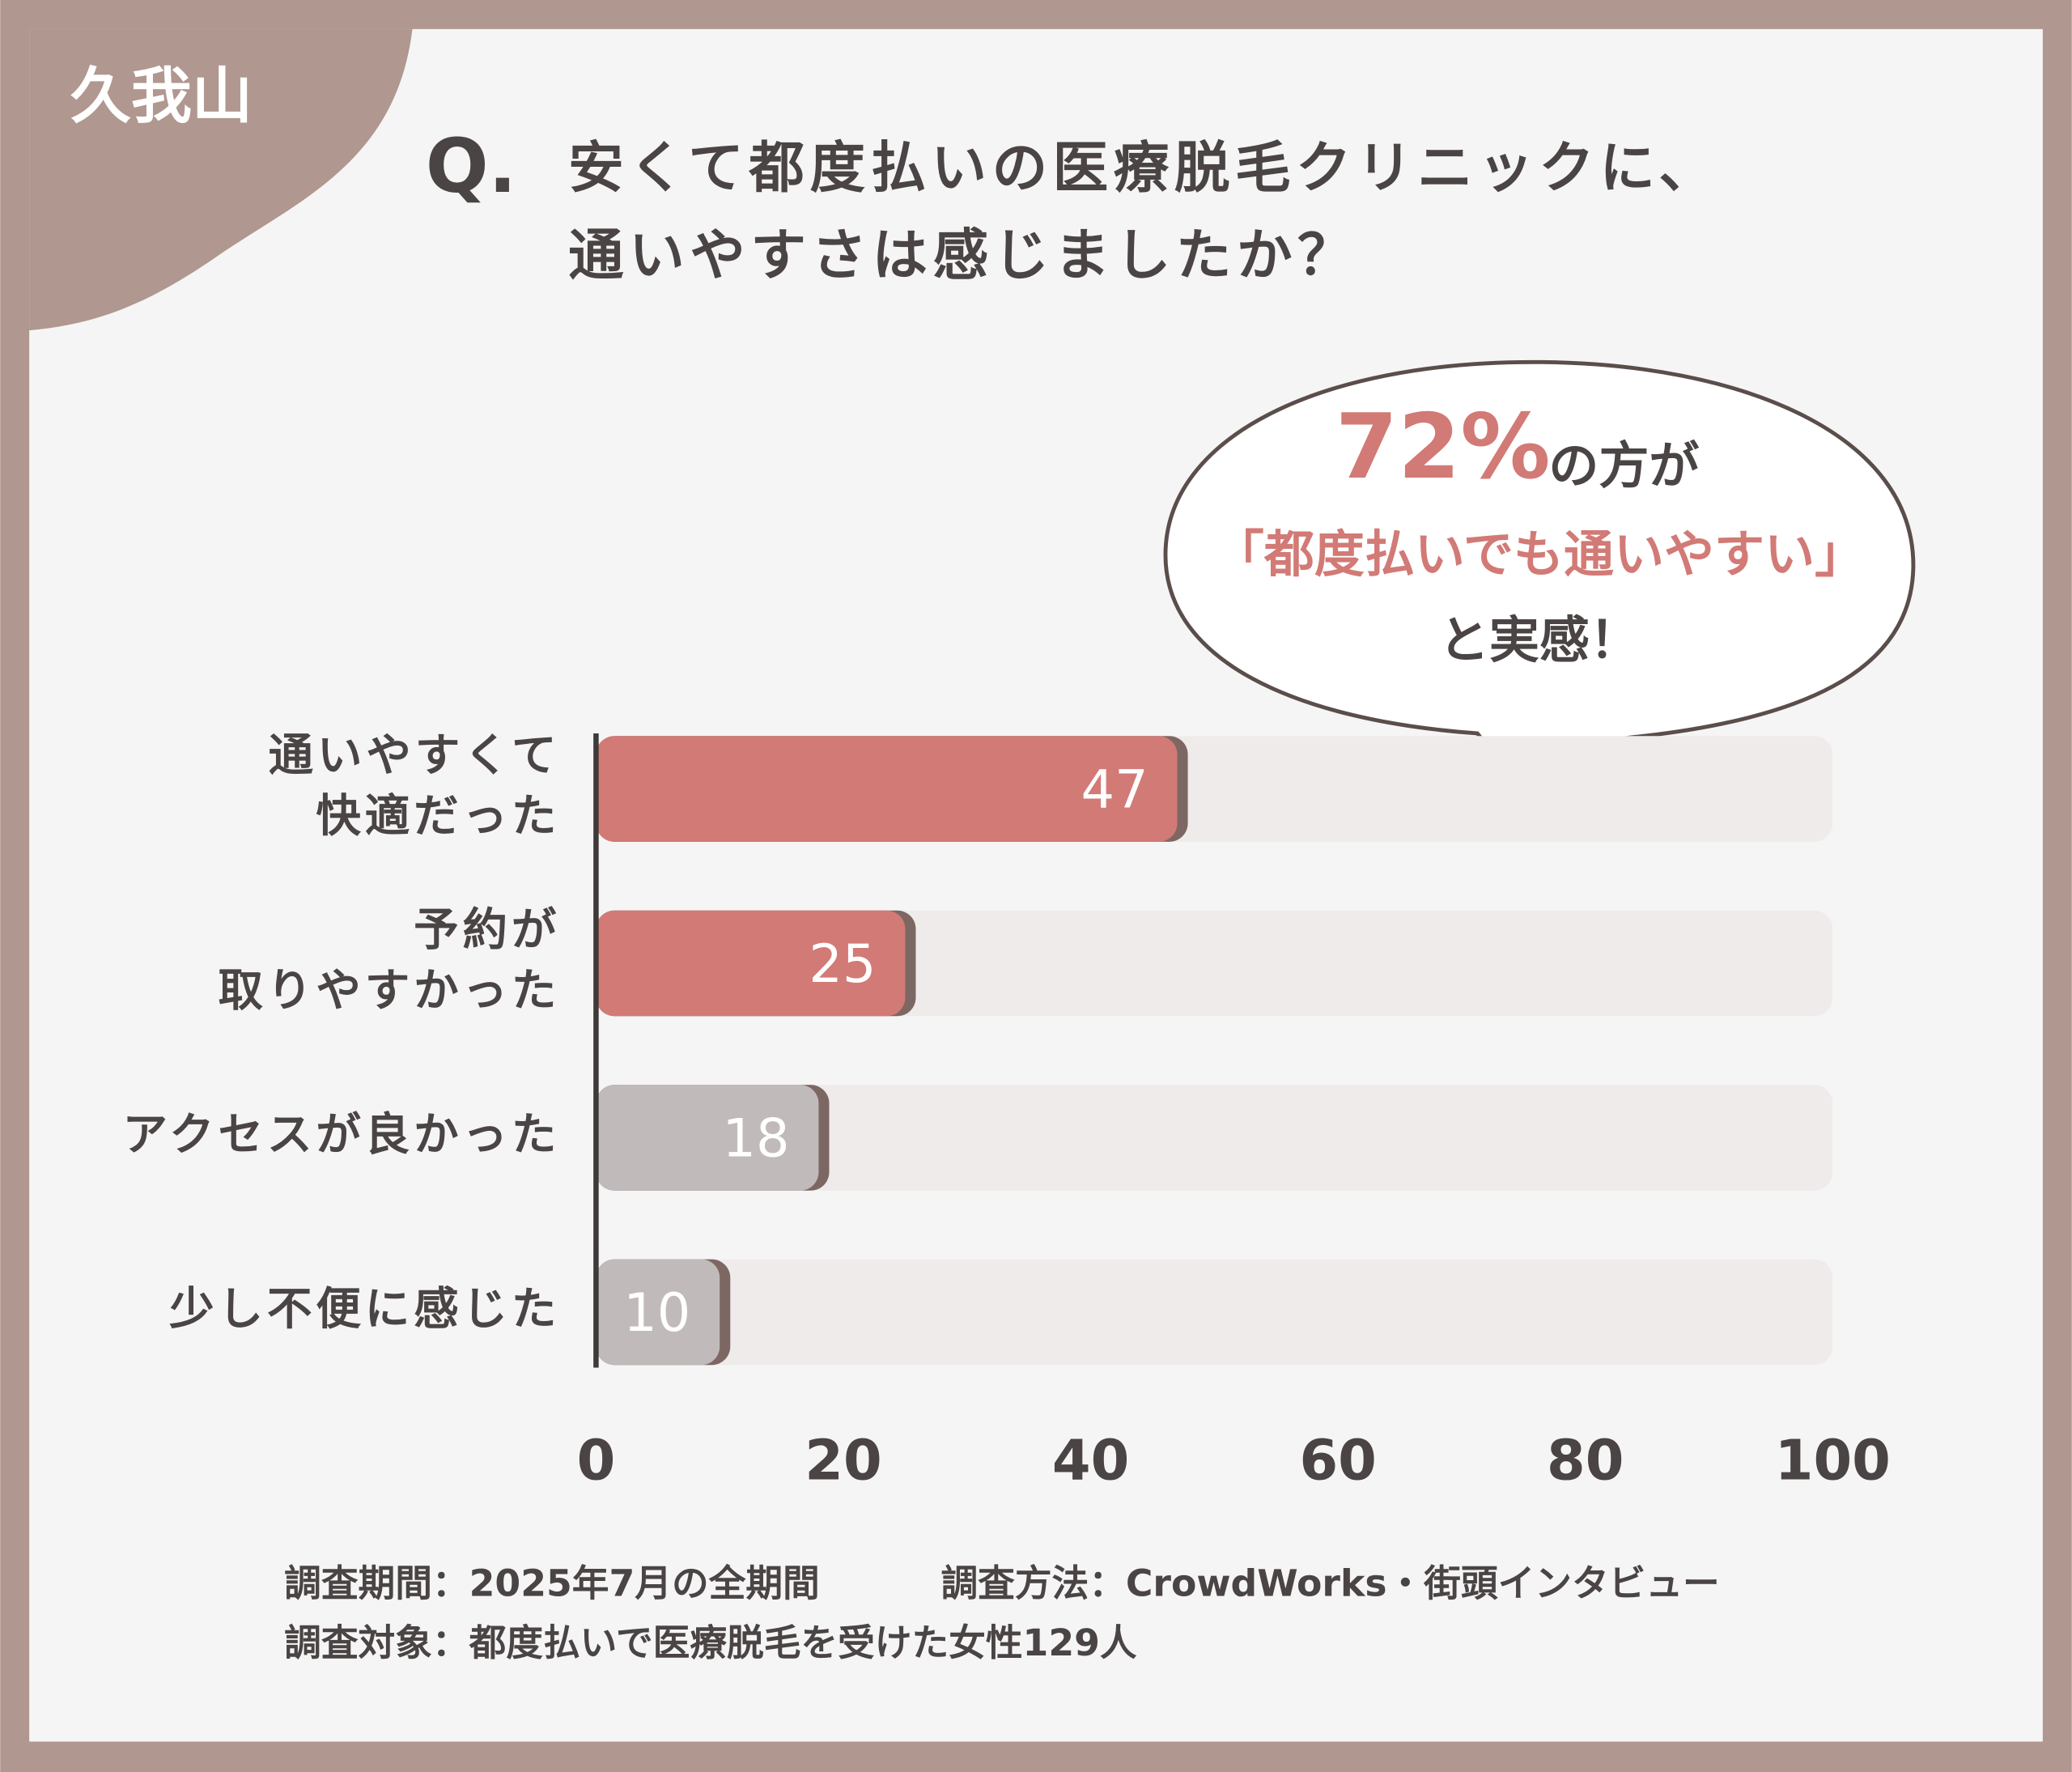 Image resolution: width=2072 pixels, height=1772 pixels. What do you see at coordinates (342, 1135) in the screenshot?
I see `y-tick-label: アクセスが良かった` at bounding box center [342, 1135].